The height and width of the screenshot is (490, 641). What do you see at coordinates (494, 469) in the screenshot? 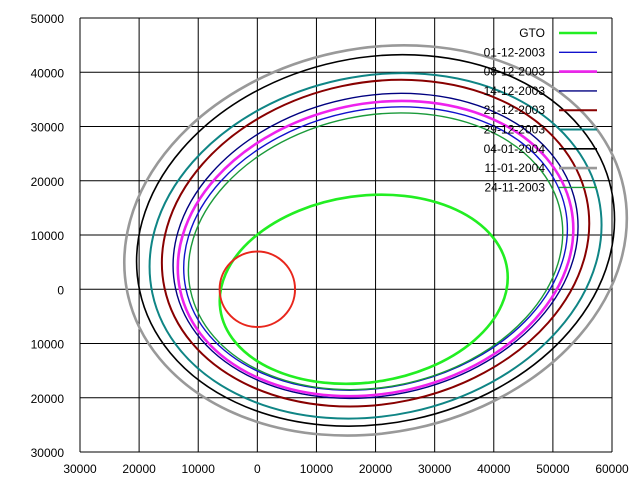
I see `x-tick-label: 40000` at bounding box center [494, 469].